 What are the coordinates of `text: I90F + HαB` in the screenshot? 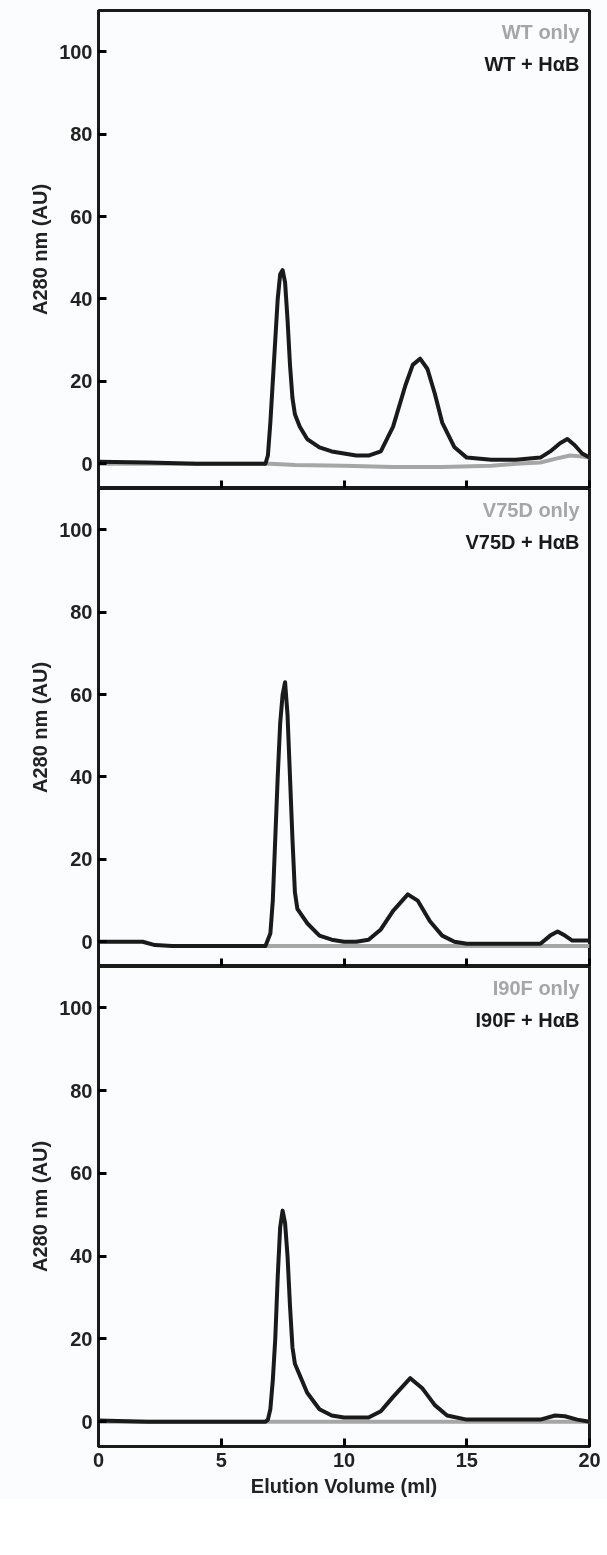 It's located at (527, 1019).